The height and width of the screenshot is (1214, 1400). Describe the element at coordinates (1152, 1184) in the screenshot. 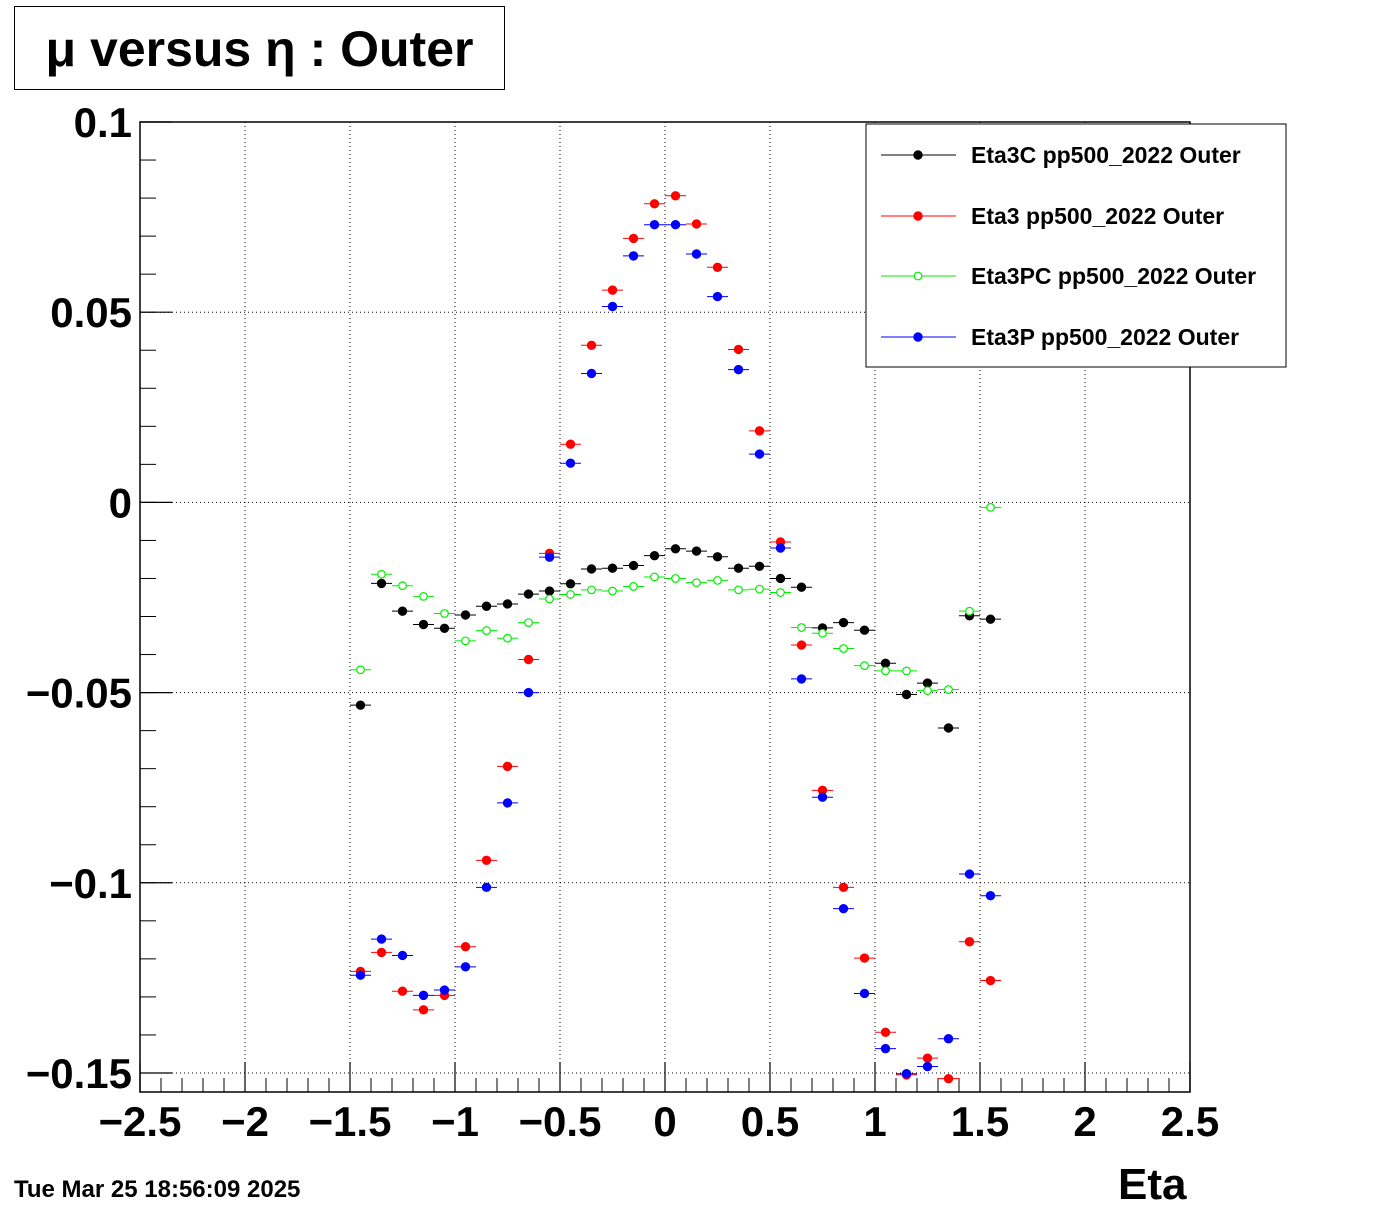

I see `x-axis-title: Eta` at that location.